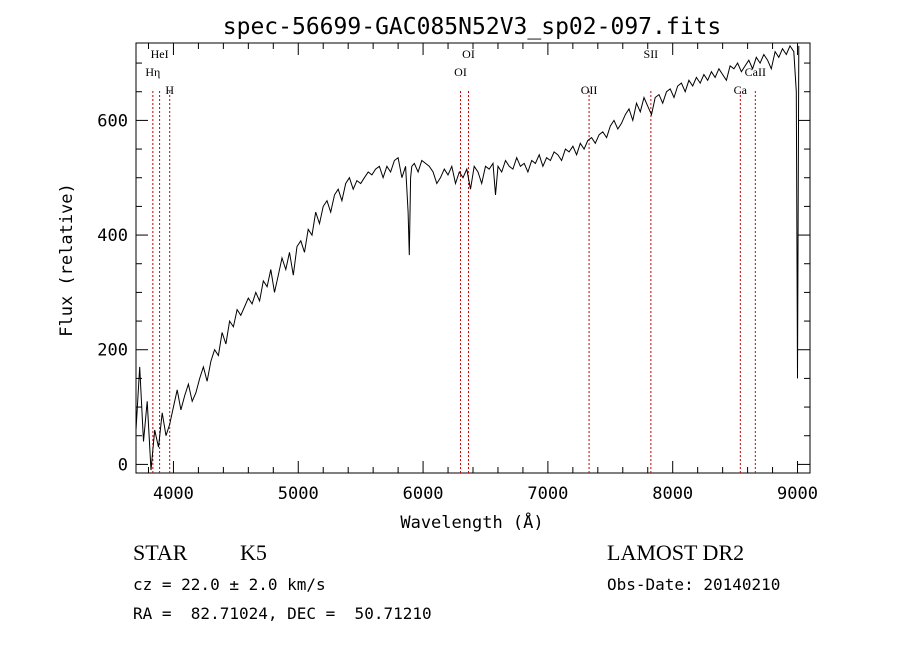 This screenshot has width=900, height=649. What do you see at coordinates (67, 260) in the screenshot?
I see `y-axis-label: Flux (relative)` at bounding box center [67, 260].